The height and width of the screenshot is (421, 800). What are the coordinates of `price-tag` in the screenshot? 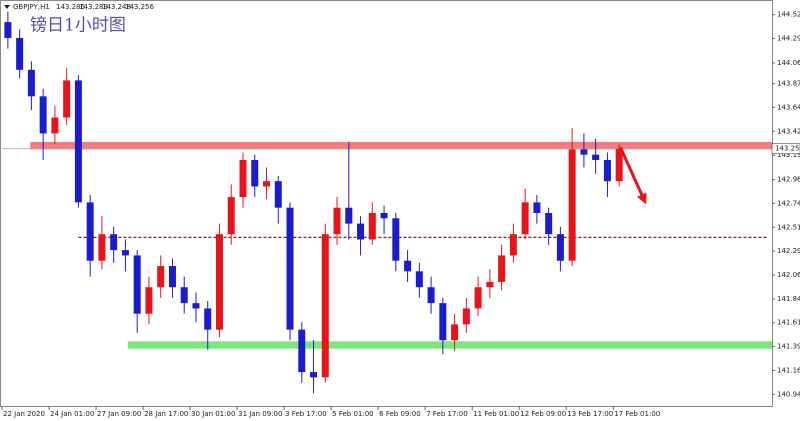 It's located at (785, 149).